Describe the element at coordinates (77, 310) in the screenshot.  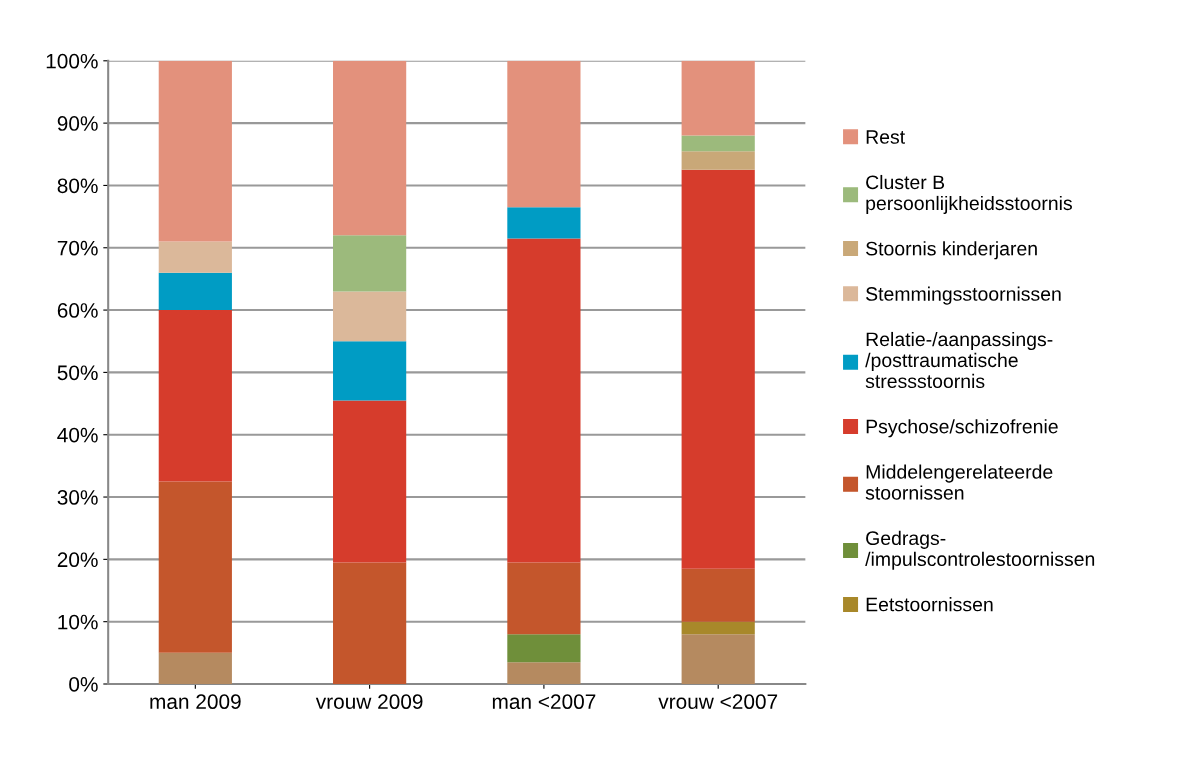
I see `y-tick-label: 60%` at that location.